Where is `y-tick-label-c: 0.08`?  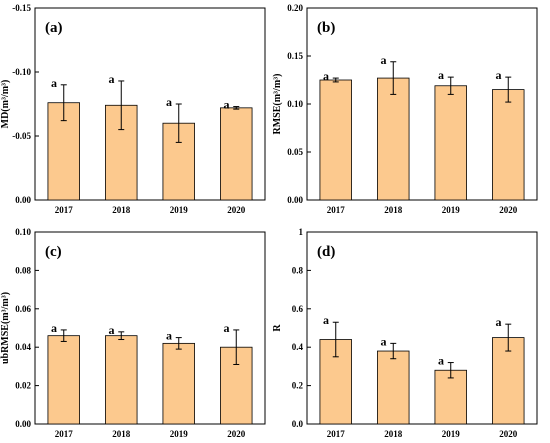
y-tick-label-c: 0.08 is located at coordinates (23, 270).